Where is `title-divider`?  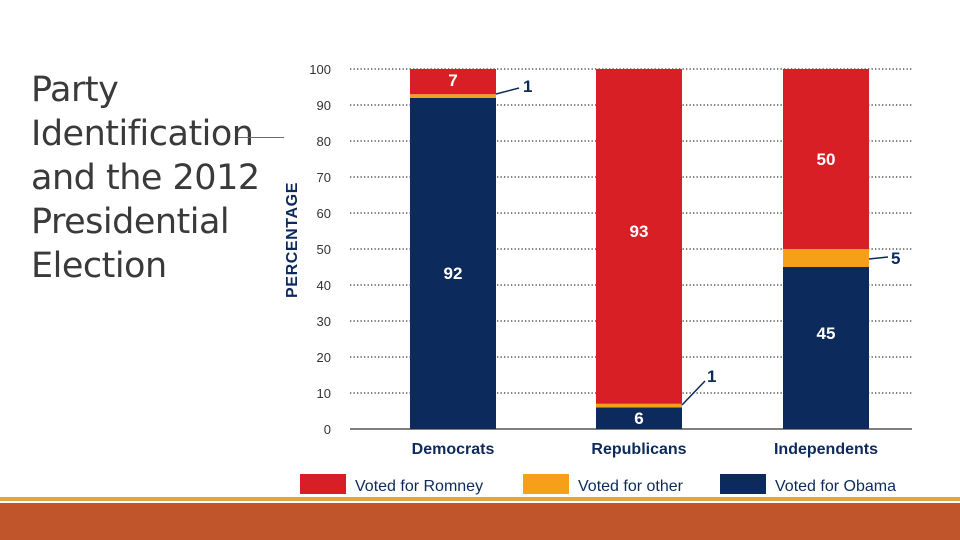 title-divider is located at coordinates (261, 137).